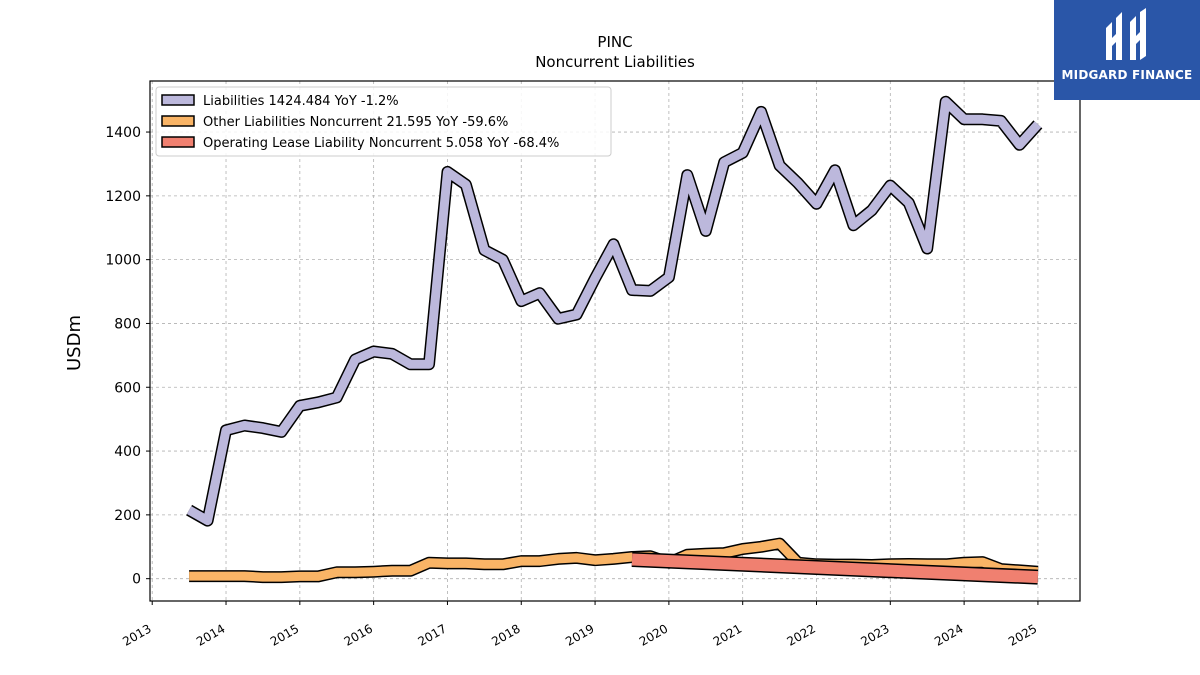 The height and width of the screenshot is (675, 1200). What do you see at coordinates (431, 634) in the screenshot?
I see `x-tick-label: 2017` at bounding box center [431, 634].